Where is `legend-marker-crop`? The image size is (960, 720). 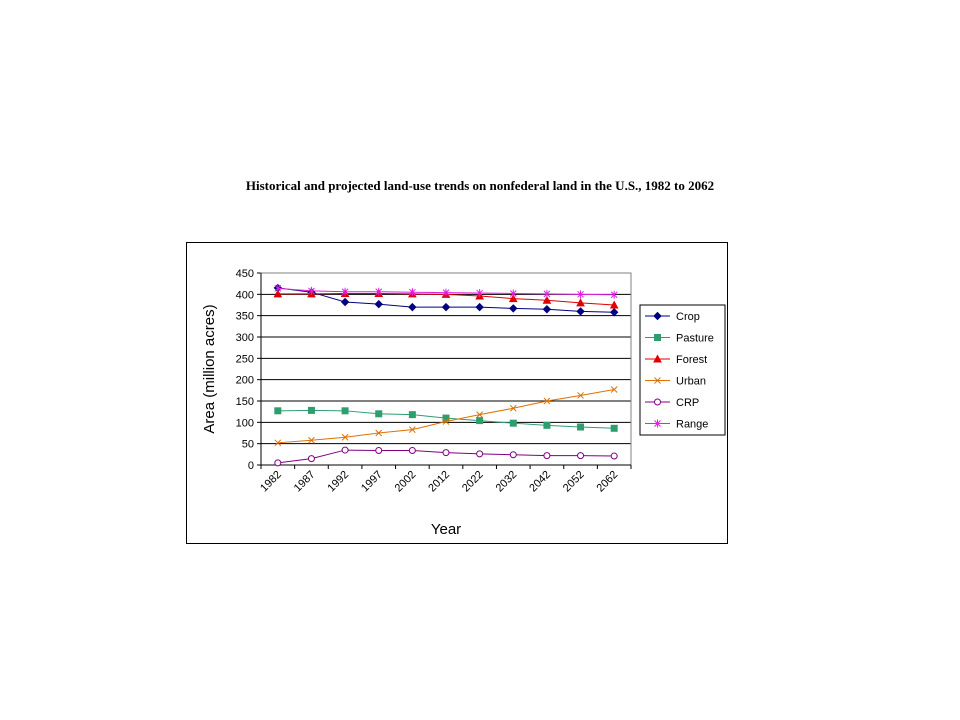 legend-marker-crop is located at coordinates (657, 316).